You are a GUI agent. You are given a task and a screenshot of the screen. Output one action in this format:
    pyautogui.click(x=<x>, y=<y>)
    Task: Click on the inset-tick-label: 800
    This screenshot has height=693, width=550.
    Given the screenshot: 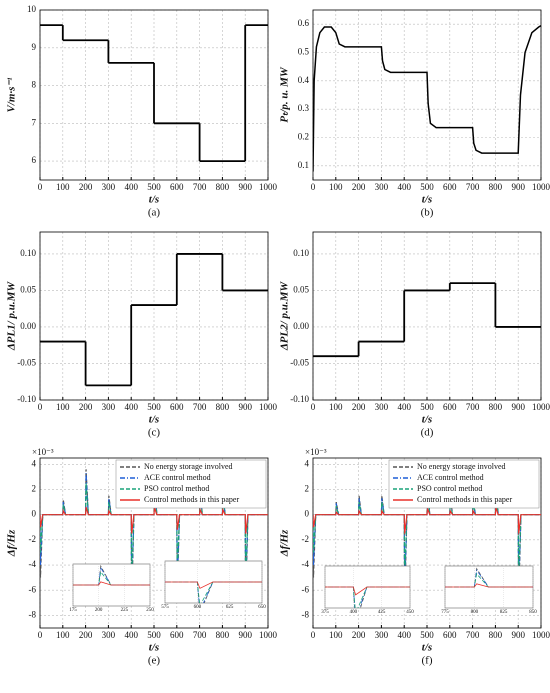 What is the action you would take?
    pyautogui.click(x=475, y=612)
    